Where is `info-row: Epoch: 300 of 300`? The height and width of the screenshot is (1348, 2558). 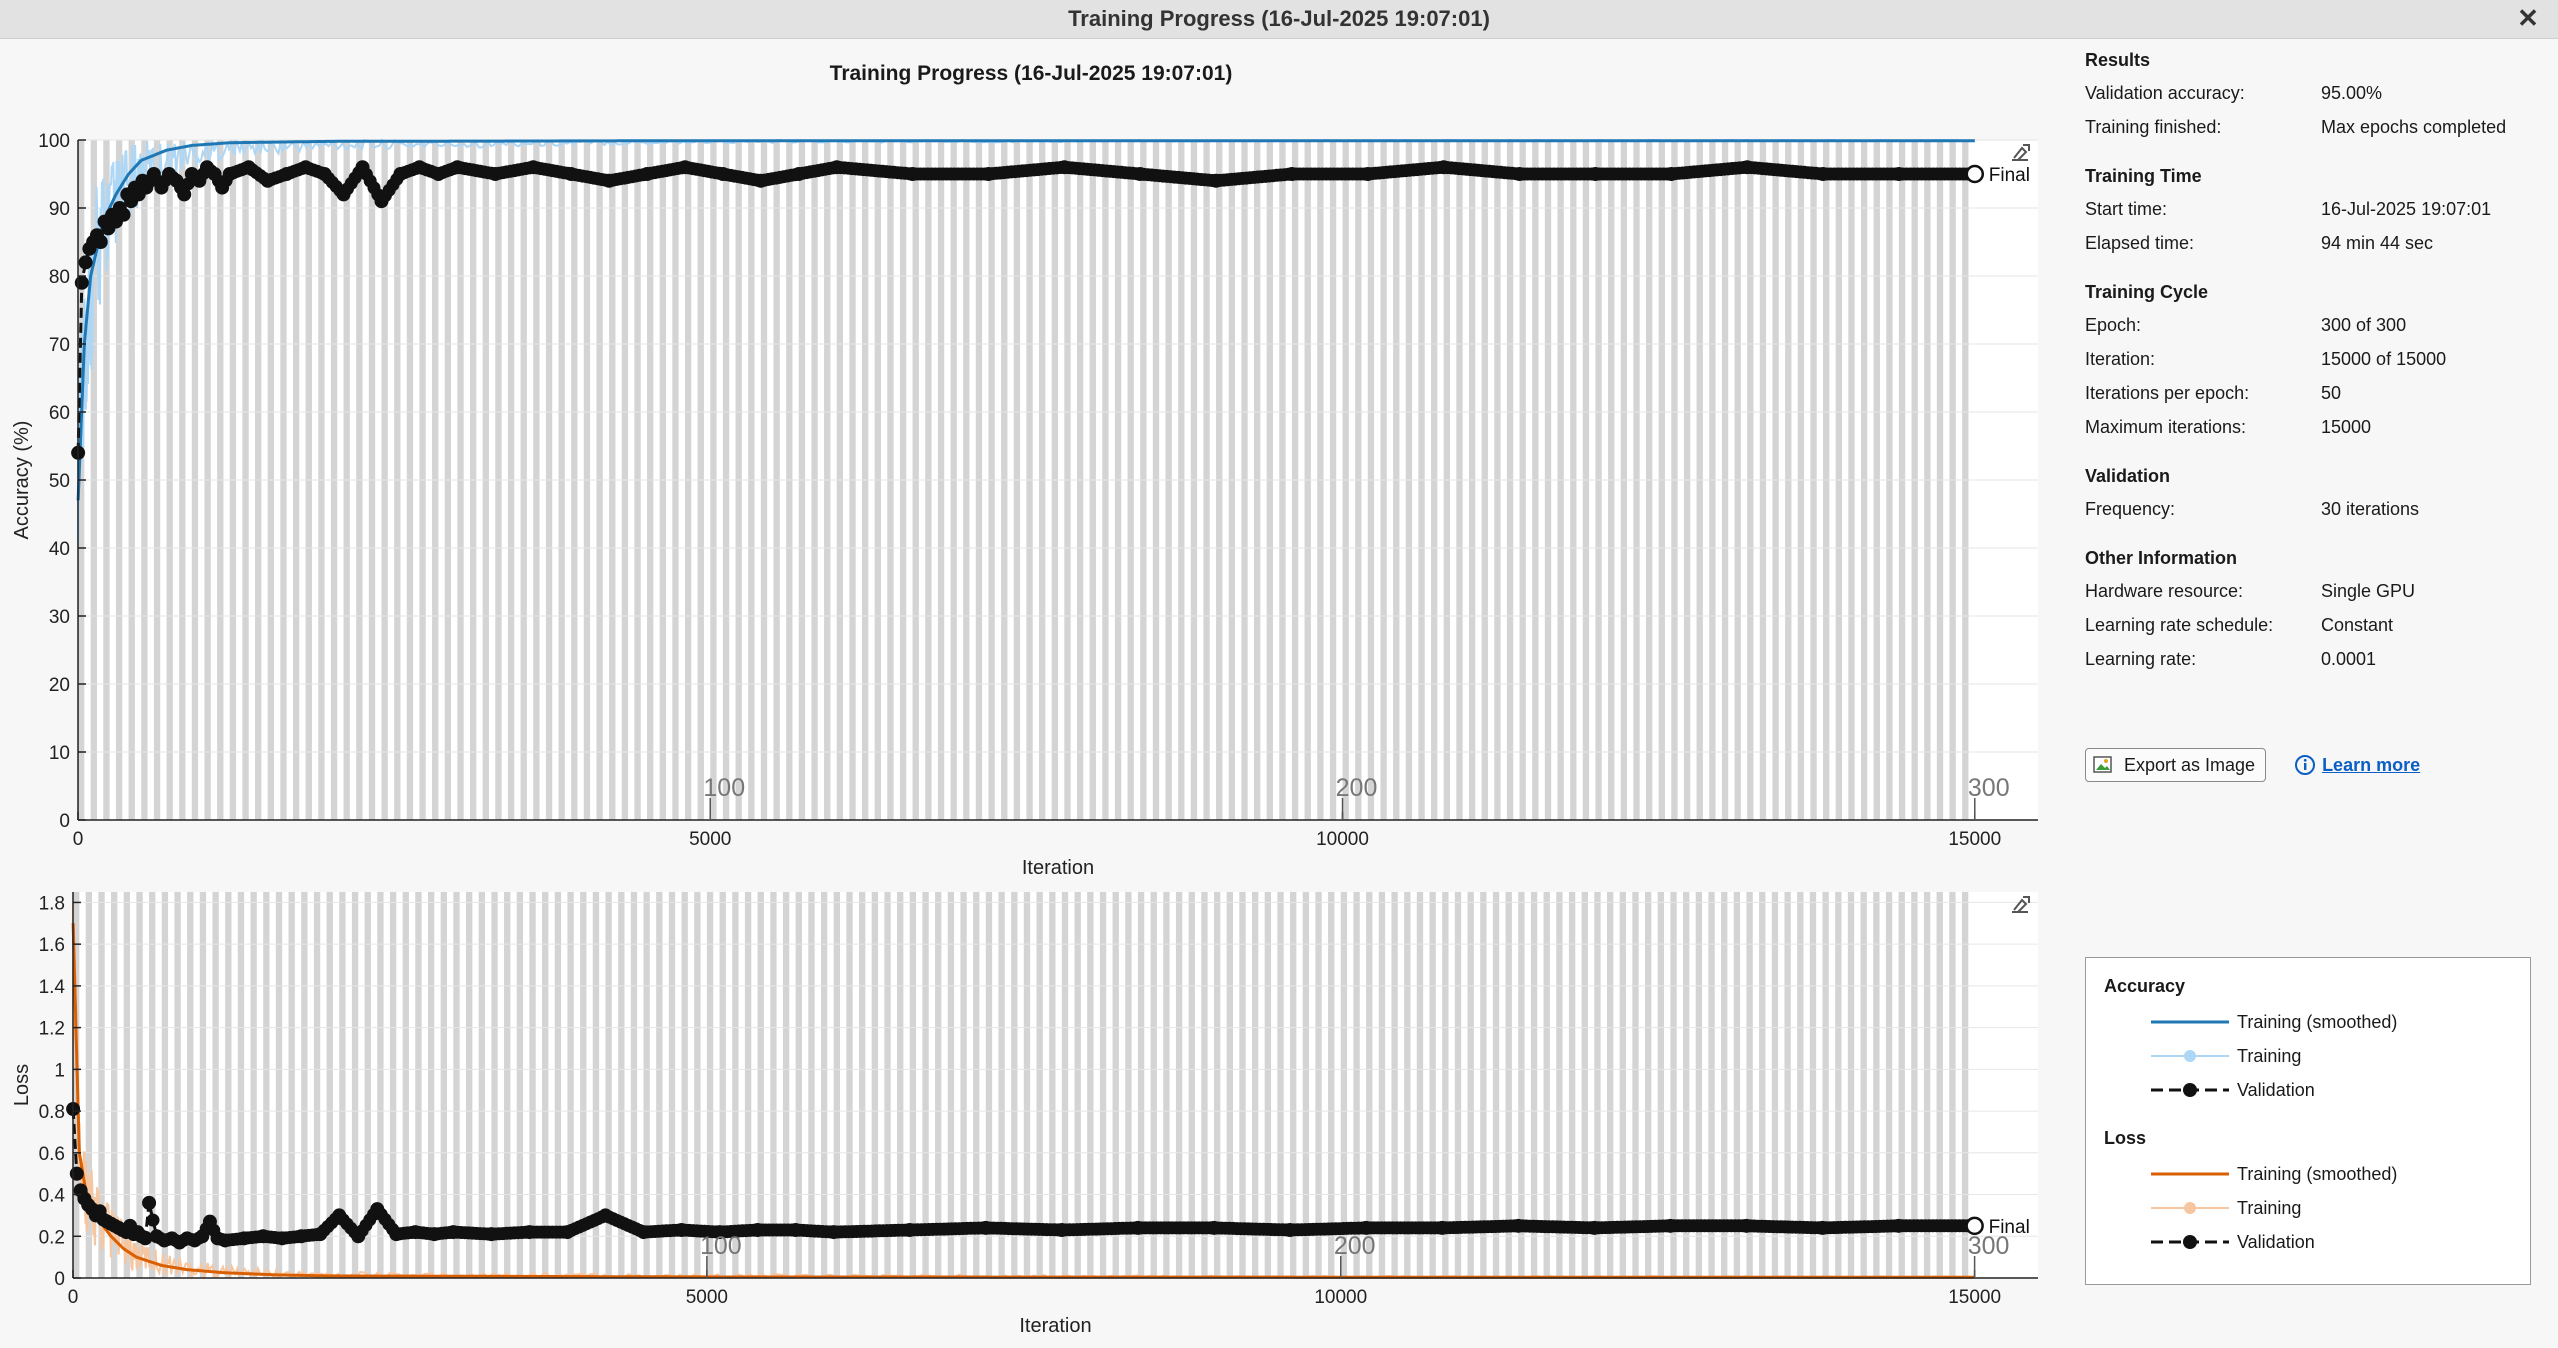 info-row: Epoch: 300 of 300 is located at coordinates (2315, 325).